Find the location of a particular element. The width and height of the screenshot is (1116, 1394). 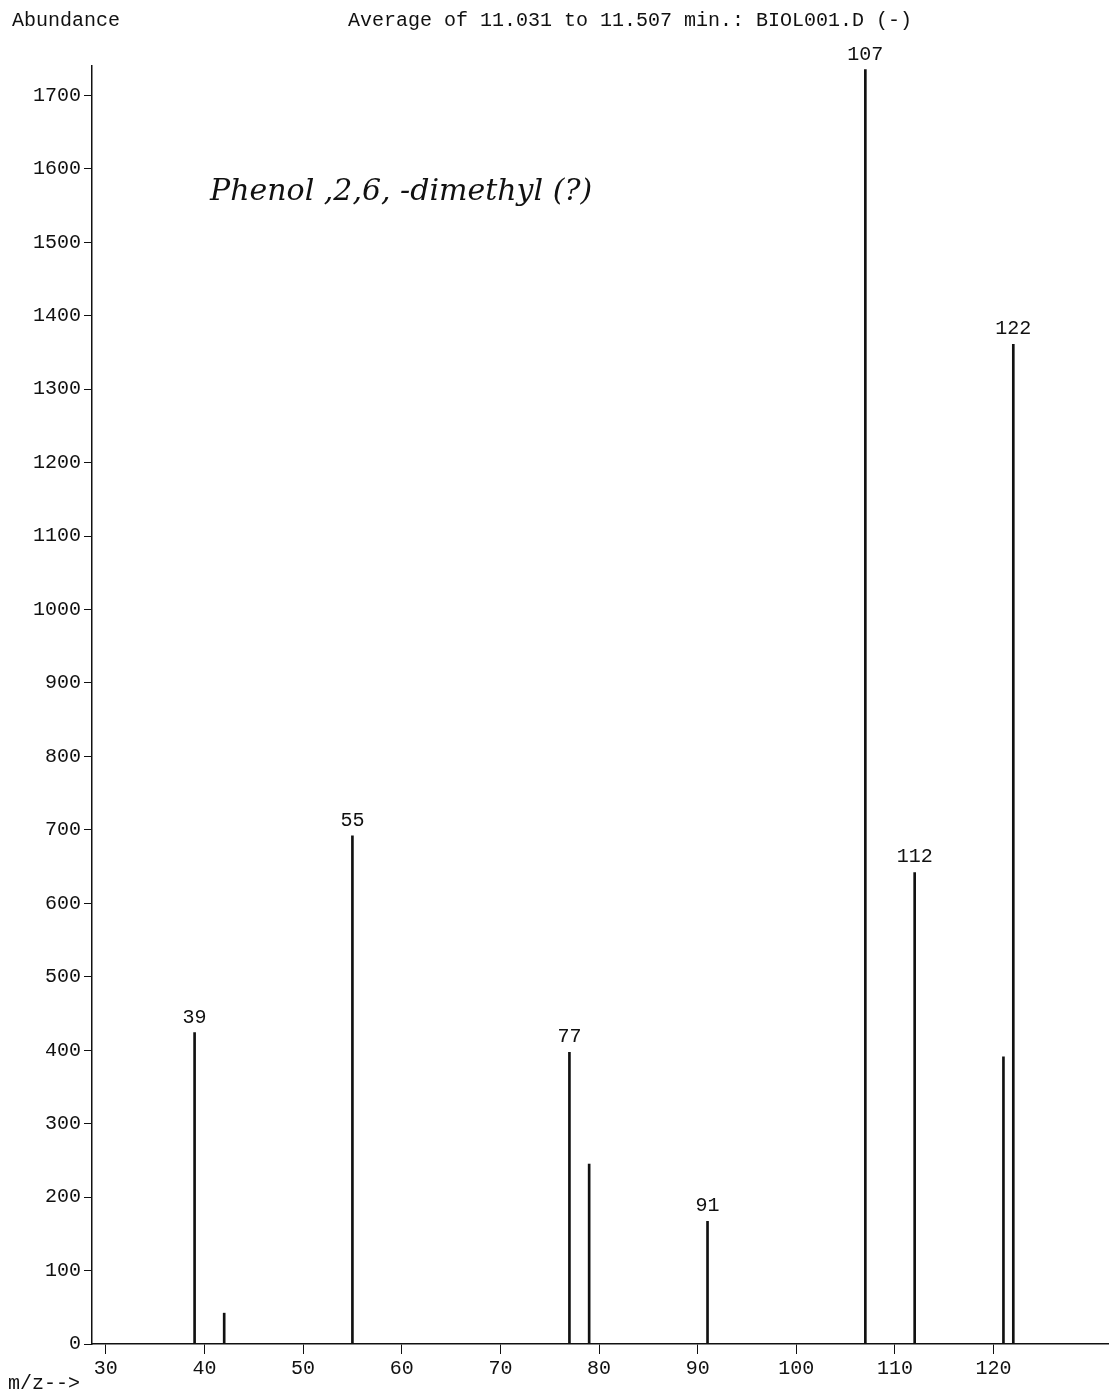

y-tick-label: 200 is located at coordinates (63, 1197).